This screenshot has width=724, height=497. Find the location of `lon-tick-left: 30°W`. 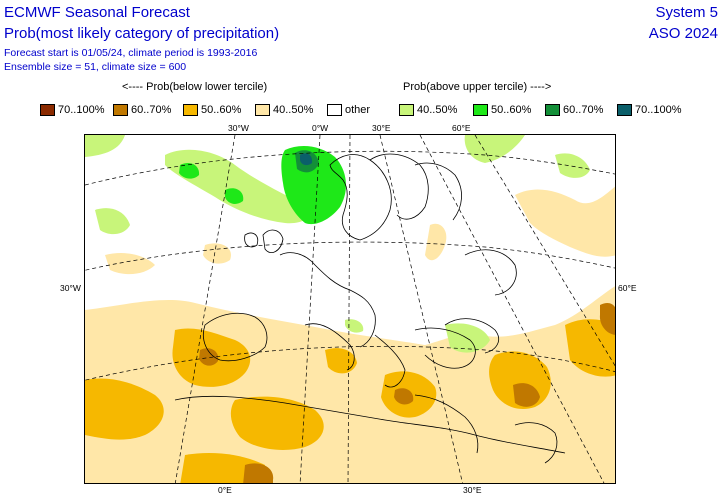

lon-tick-left: 30°W is located at coordinates (70, 288).